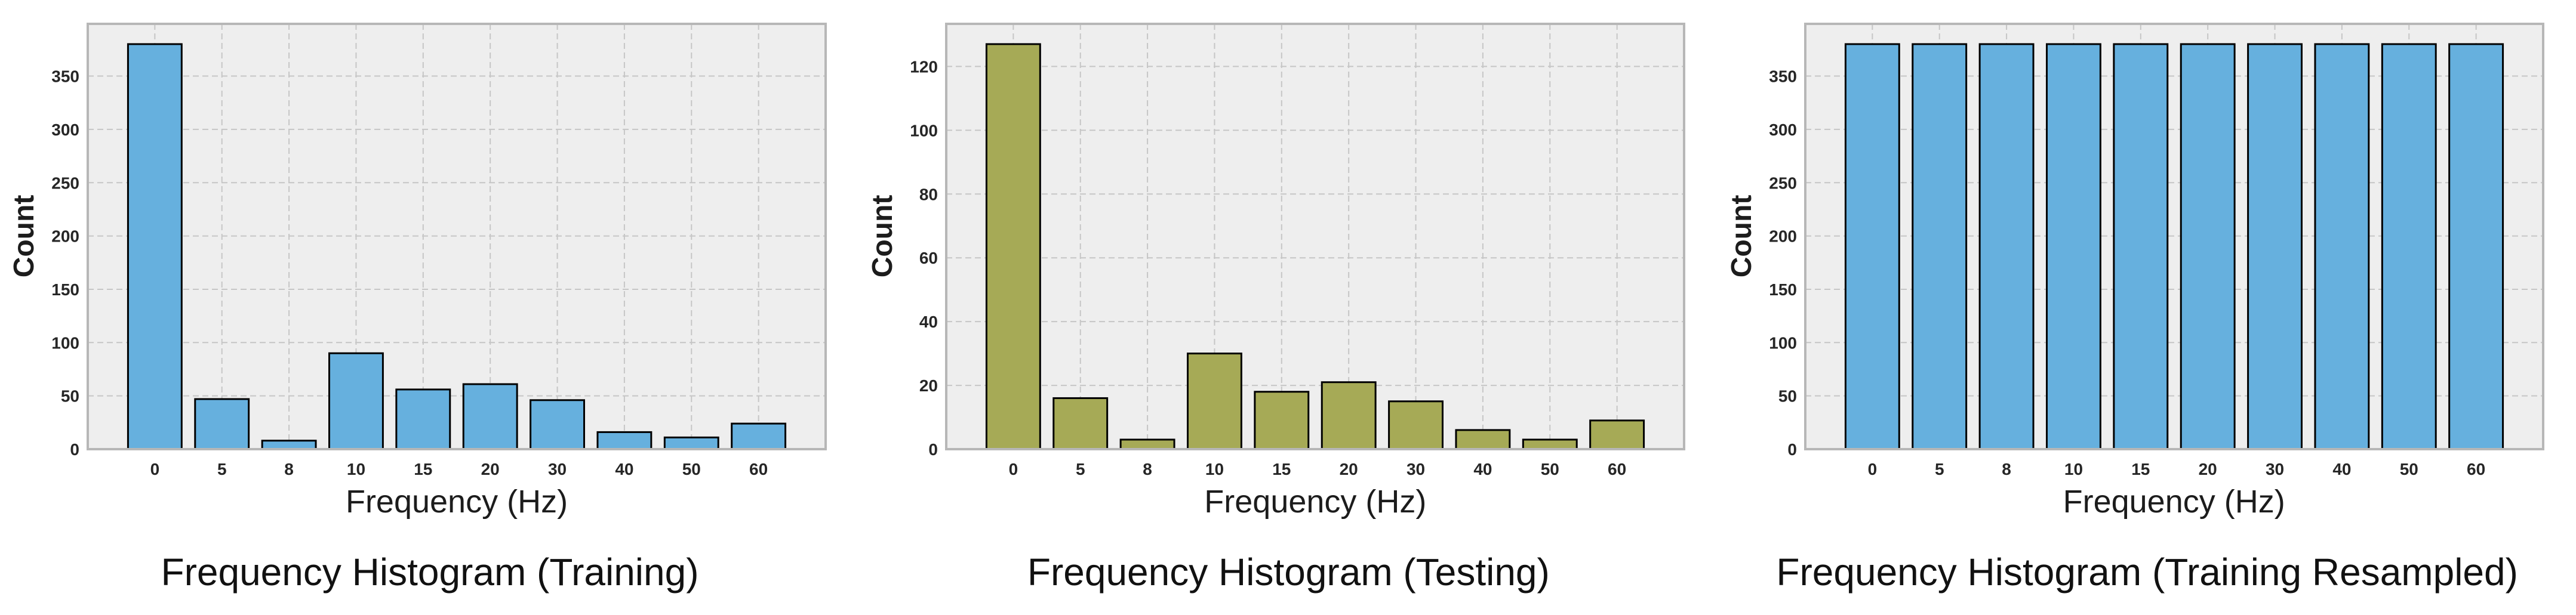 The width and height of the screenshot is (2576, 615). Describe the element at coordinates (928, 385) in the screenshot. I see `y-tick-label: 20` at that location.